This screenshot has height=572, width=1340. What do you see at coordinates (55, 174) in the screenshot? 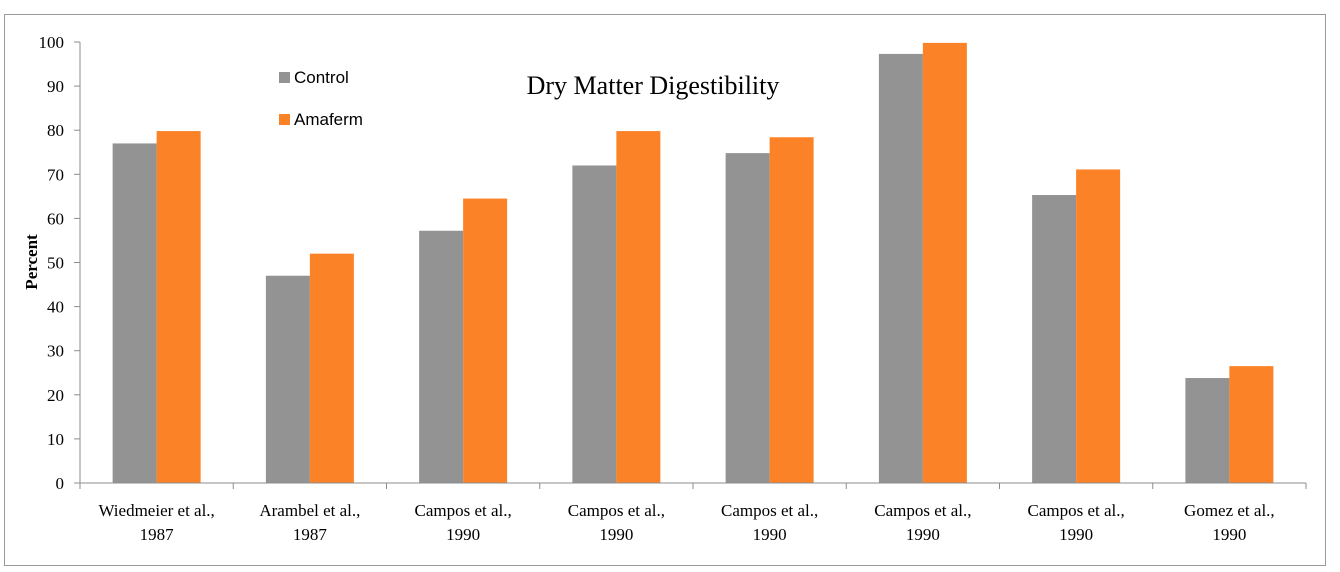
I see `y-tick-label: 70` at bounding box center [55, 174].